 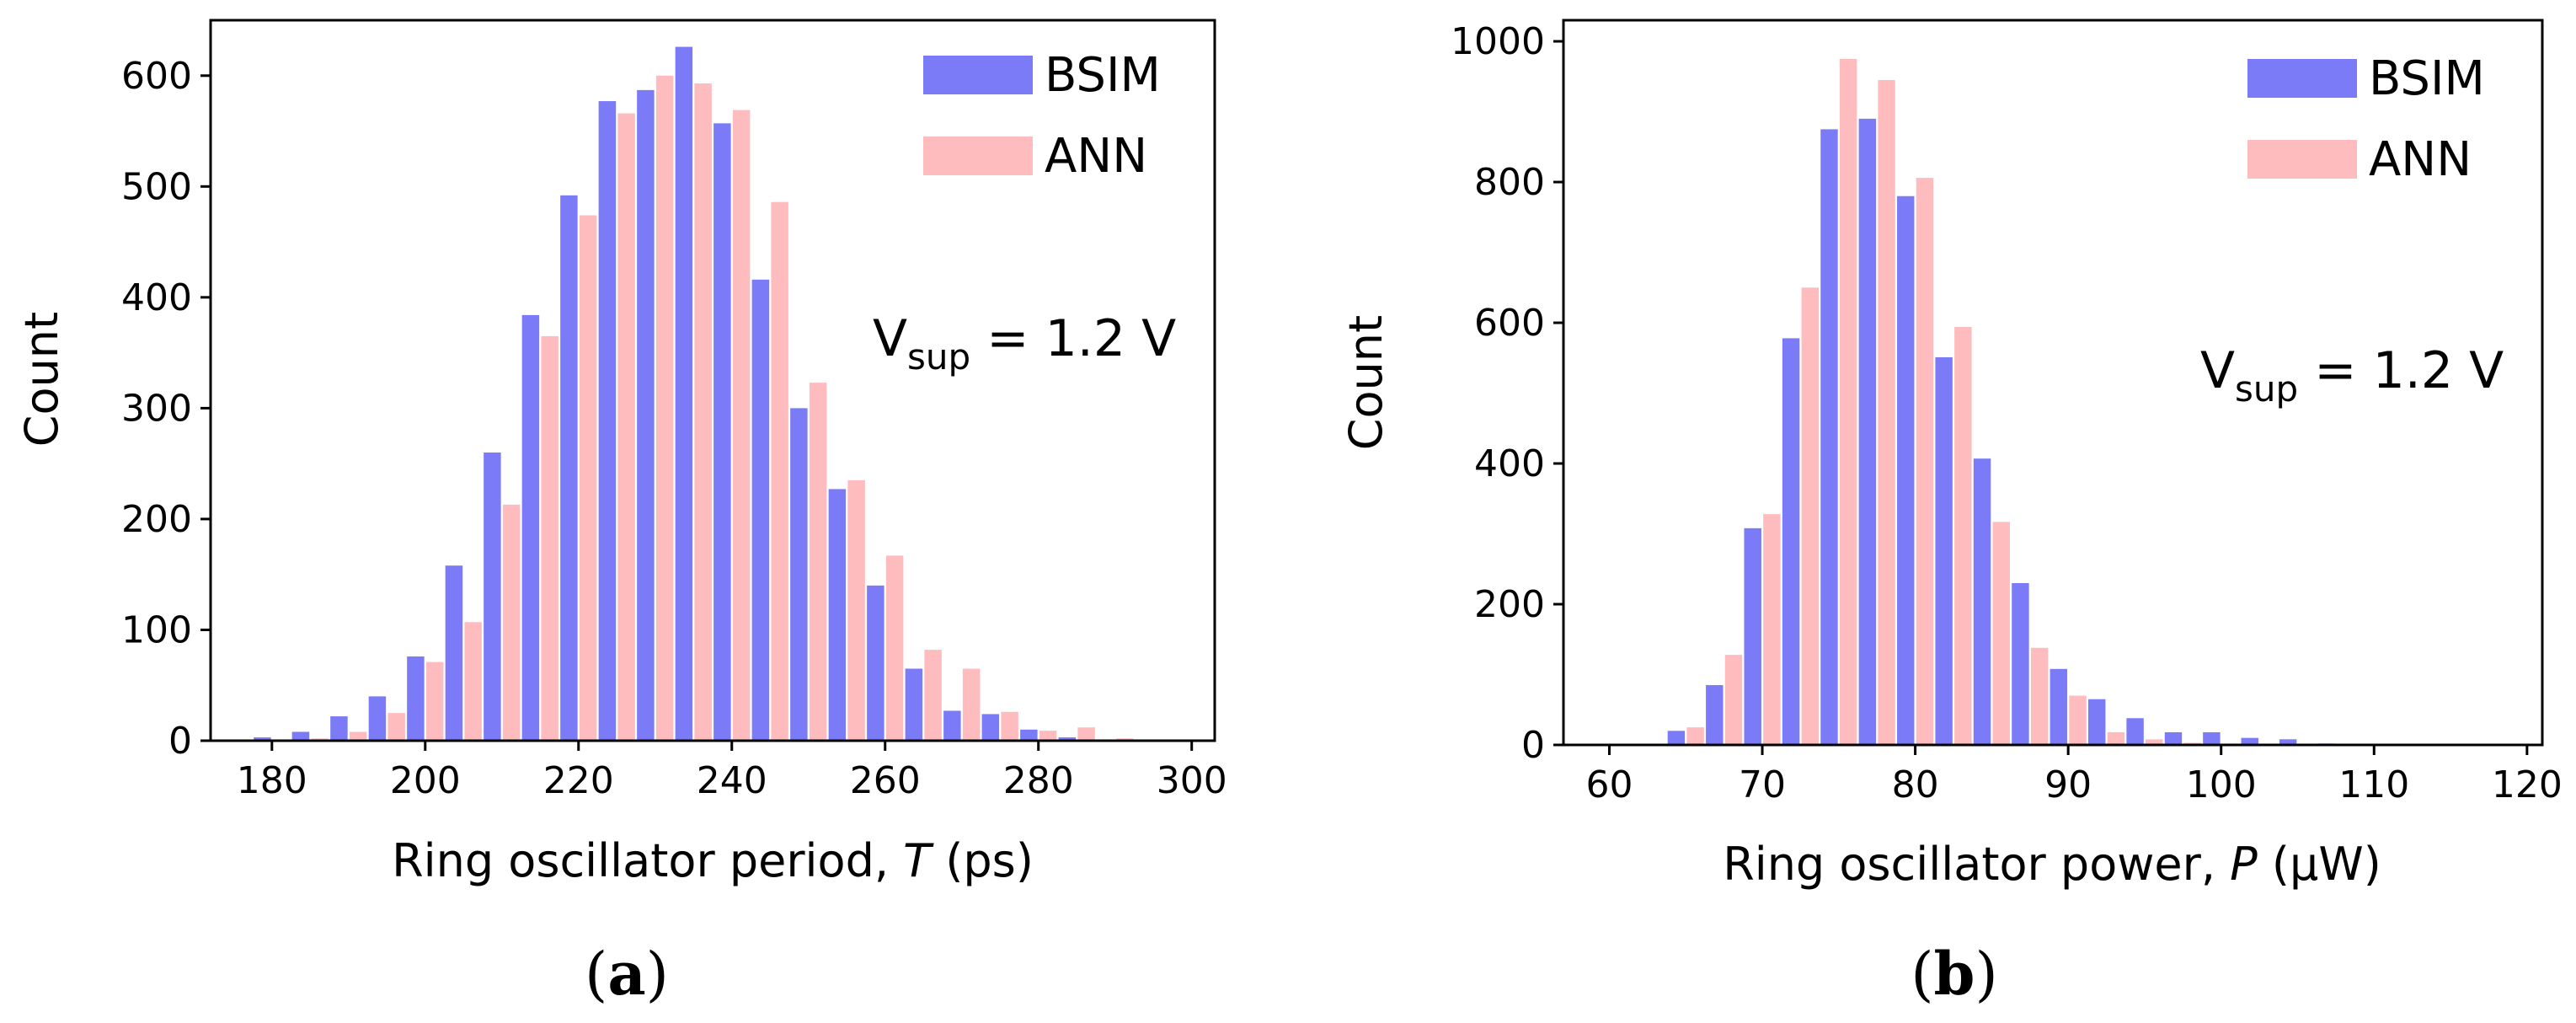 I want to click on x-tick-label-a: 260, so click(x=885, y=780).